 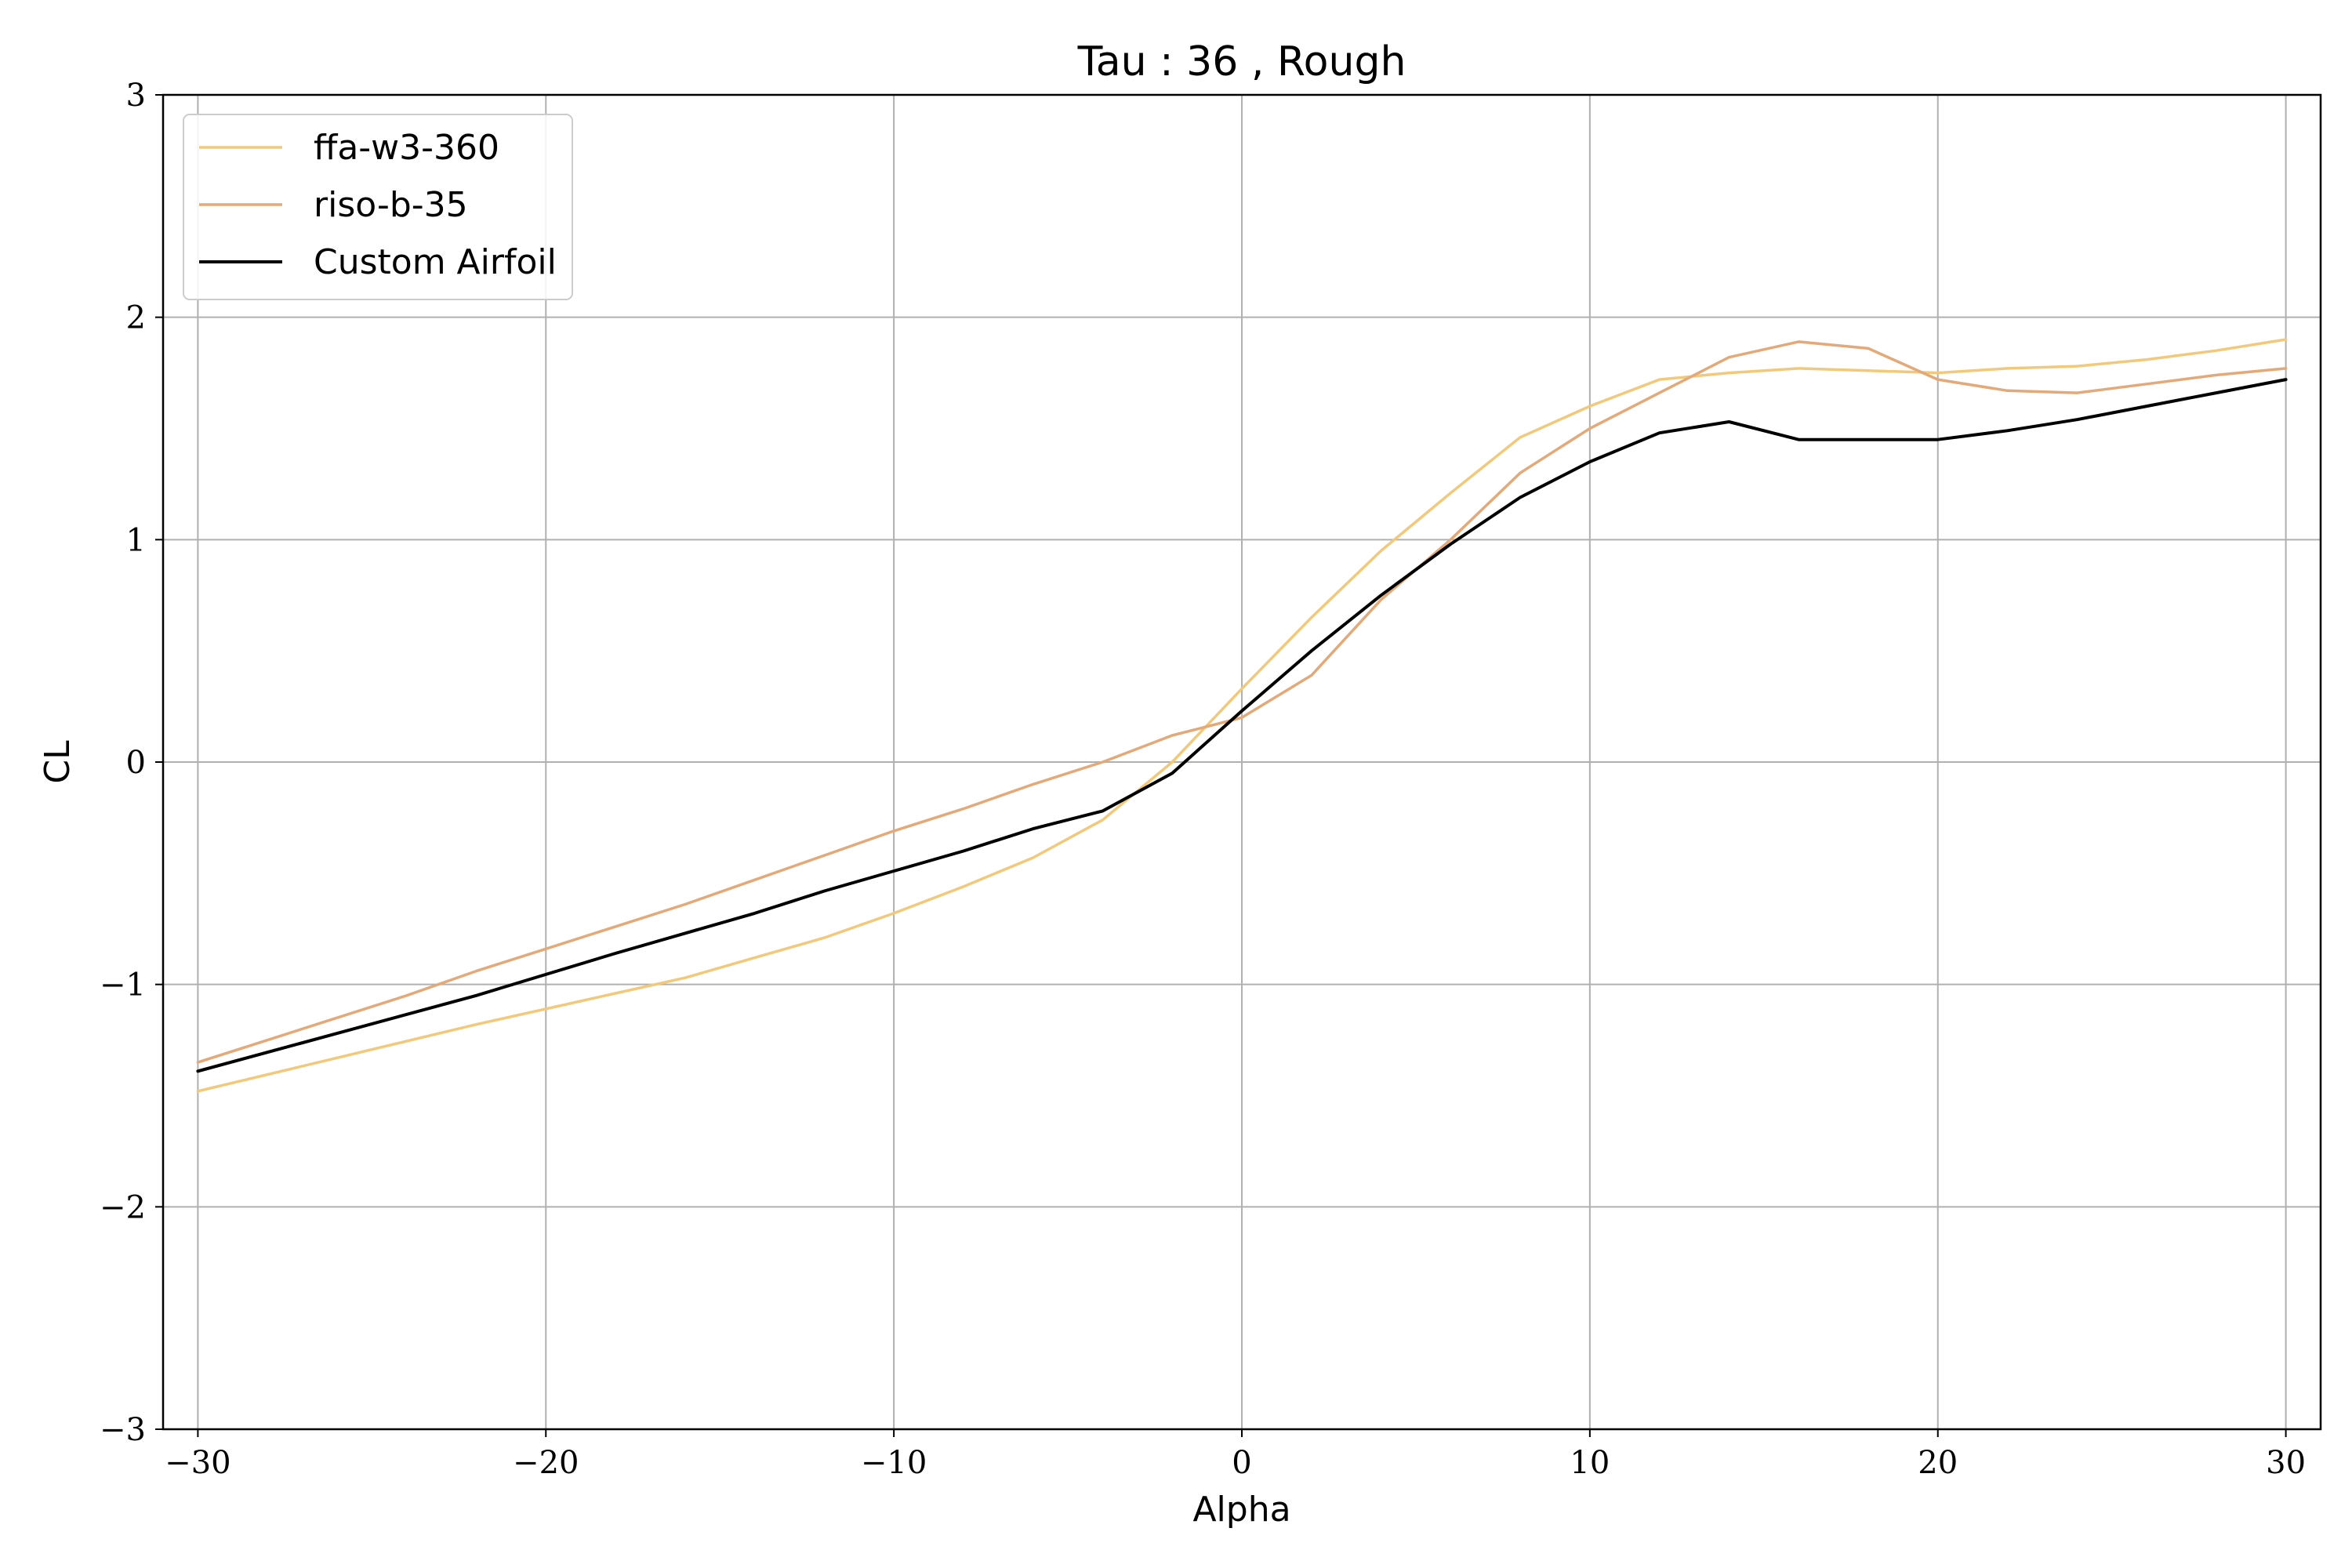 What do you see at coordinates (1938, 1463) in the screenshot?
I see `x-tick-label: 20` at bounding box center [1938, 1463].